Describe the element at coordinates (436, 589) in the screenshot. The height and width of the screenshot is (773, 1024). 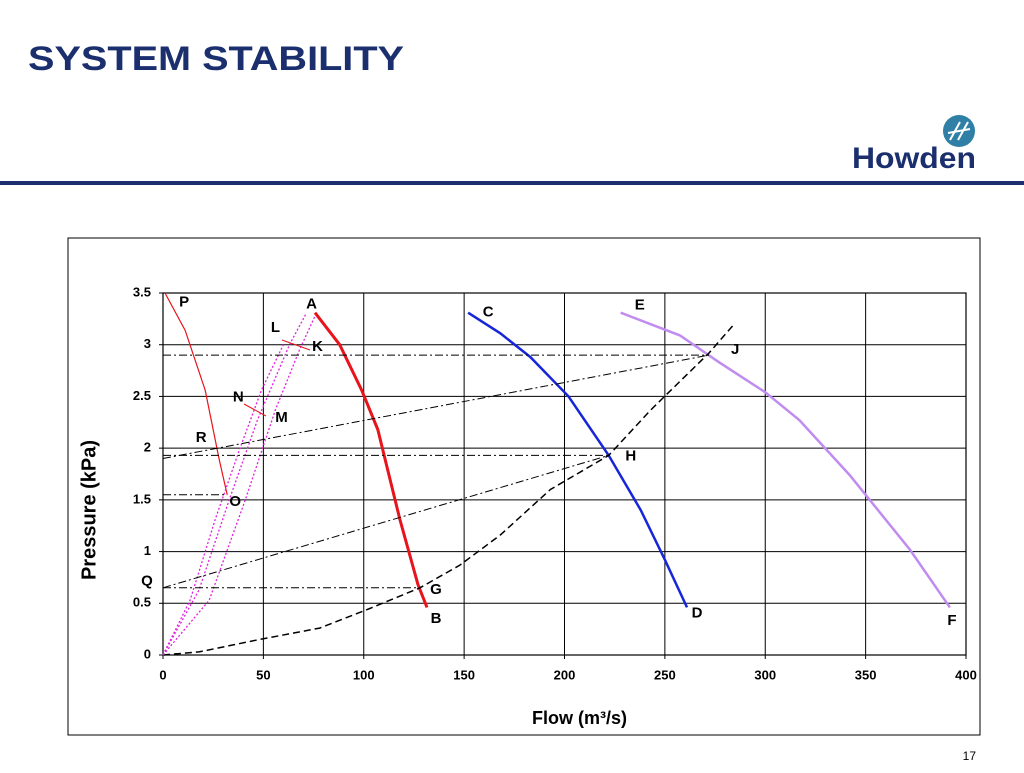
I see `annotation: G` at that location.